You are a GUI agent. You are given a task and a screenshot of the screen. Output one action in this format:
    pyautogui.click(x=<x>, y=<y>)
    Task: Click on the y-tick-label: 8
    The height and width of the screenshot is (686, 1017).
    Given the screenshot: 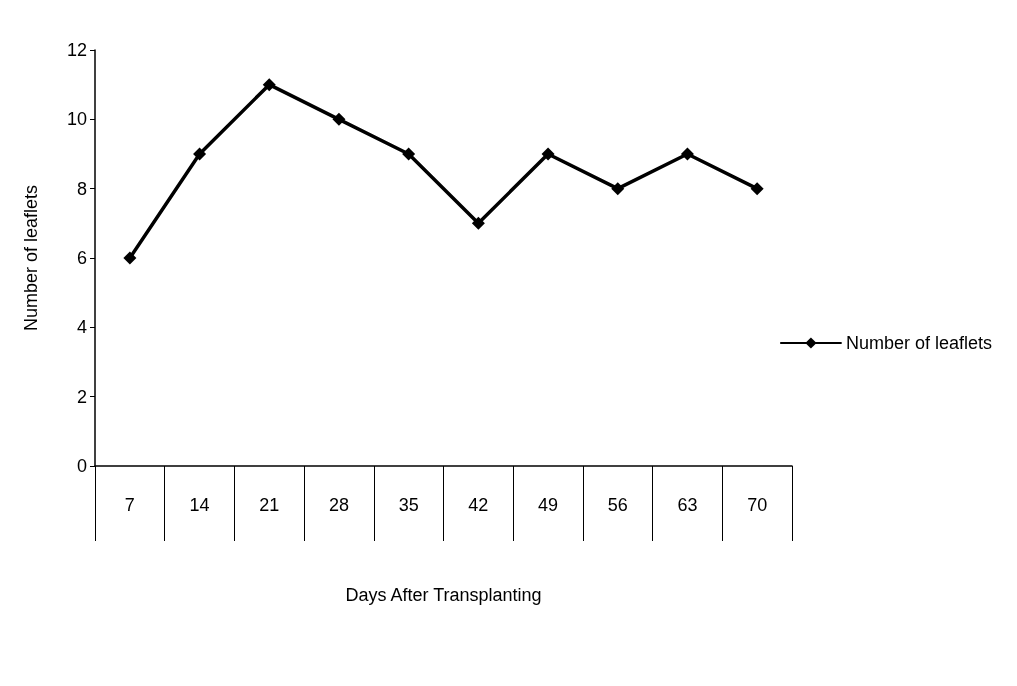 What is the action you would take?
    pyautogui.click(x=81, y=188)
    